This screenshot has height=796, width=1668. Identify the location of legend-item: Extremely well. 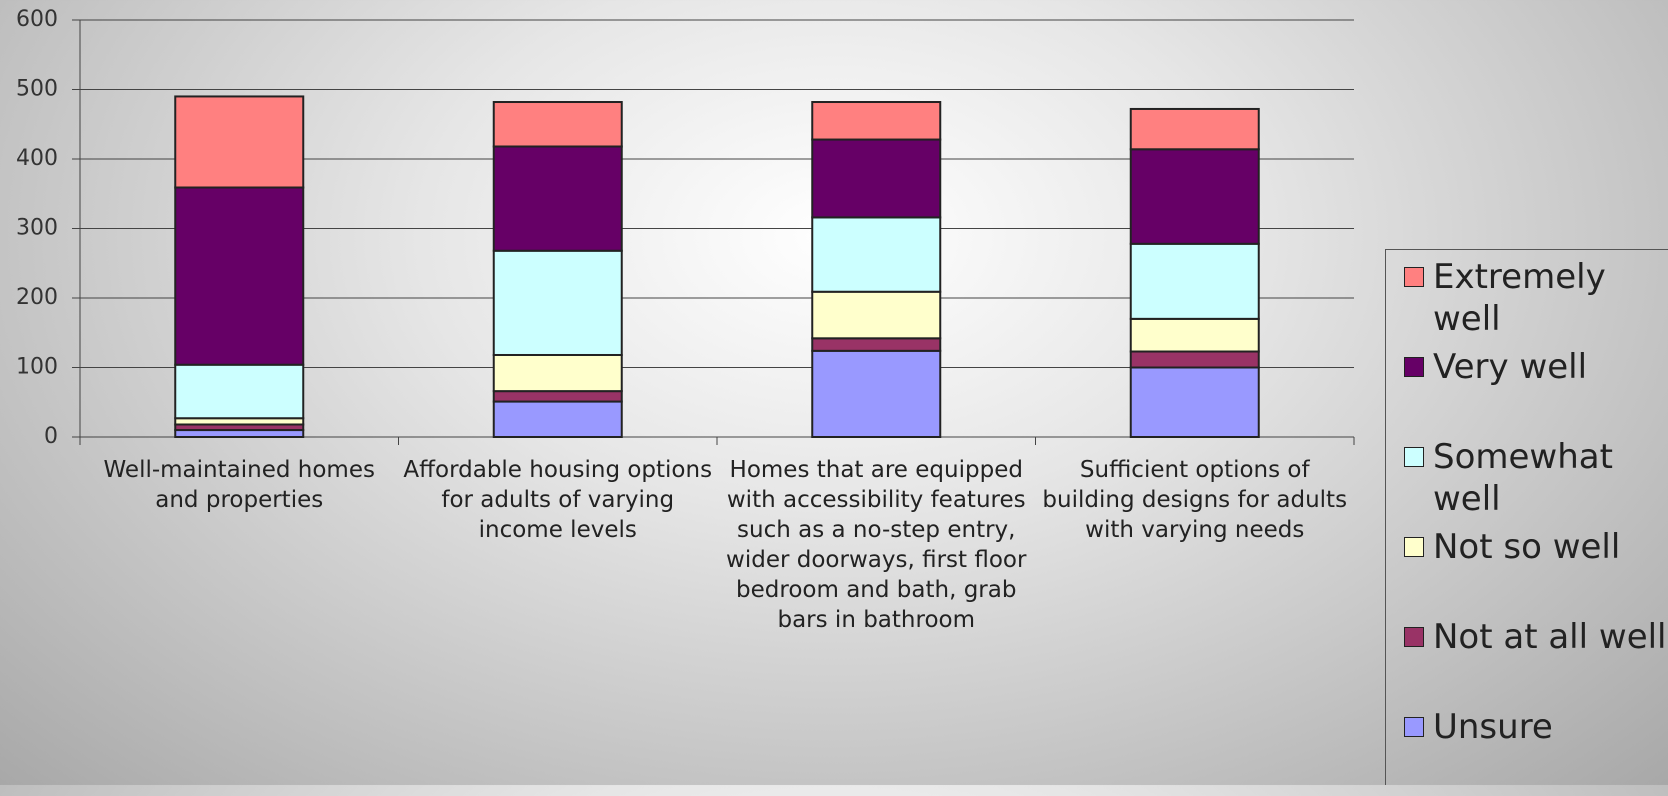
(1527, 301).